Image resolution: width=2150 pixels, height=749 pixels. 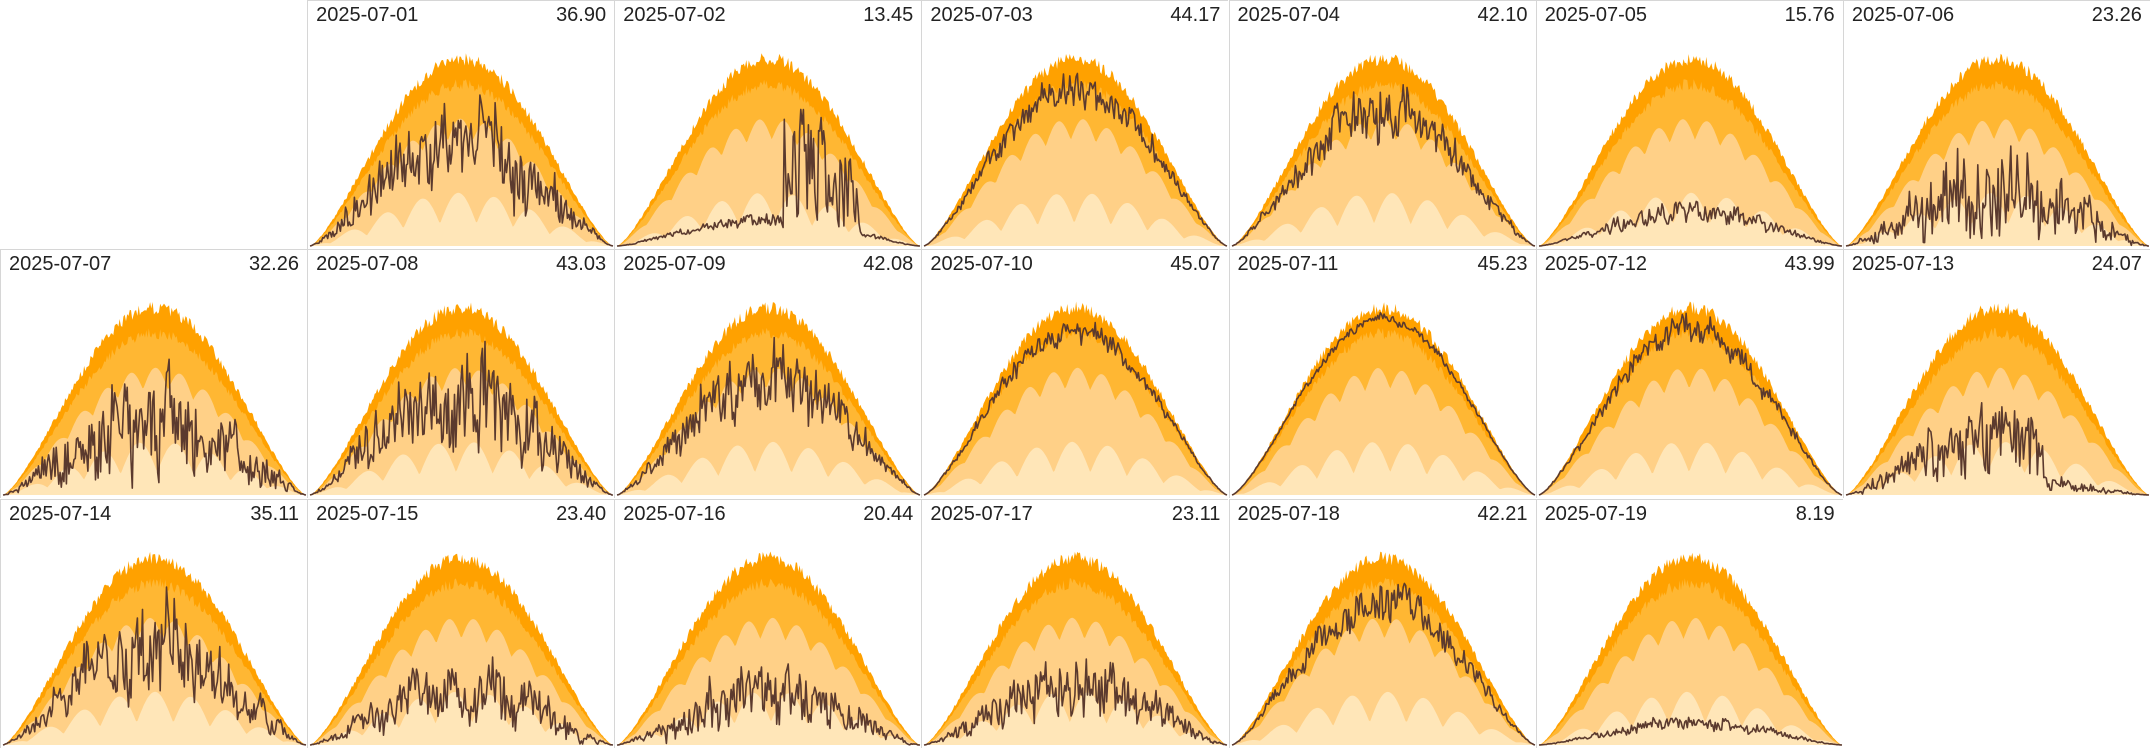 What do you see at coordinates (1903, 264) in the screenshot?
I see `day-date-label: 2025-07-13` at bounding box center [1903, 264].